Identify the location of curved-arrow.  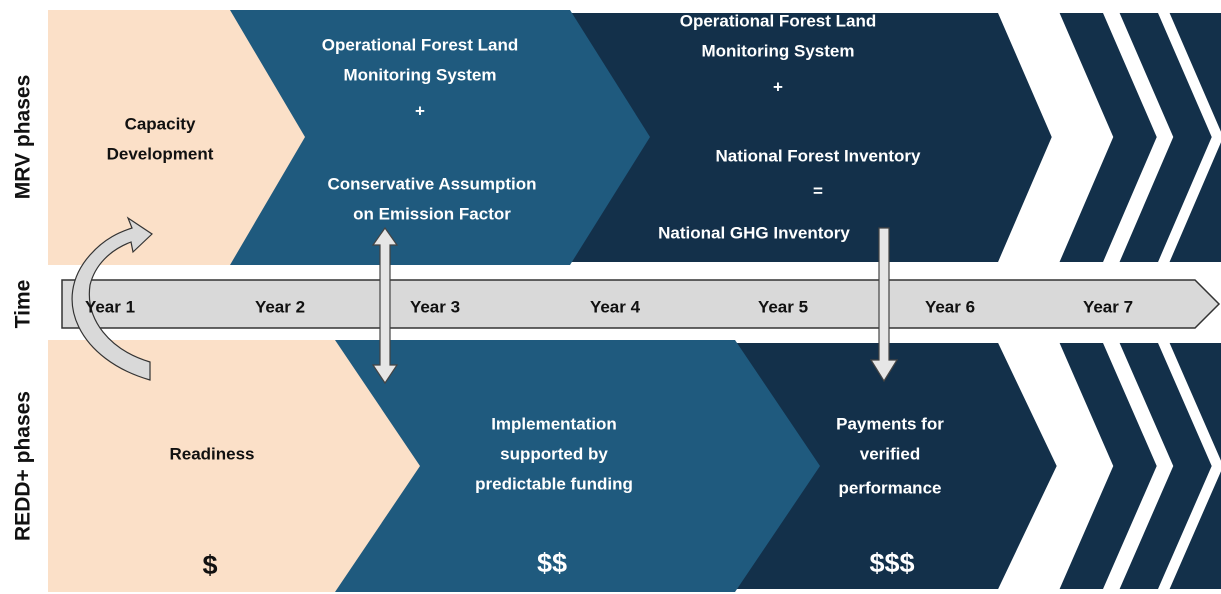
(112, 298).